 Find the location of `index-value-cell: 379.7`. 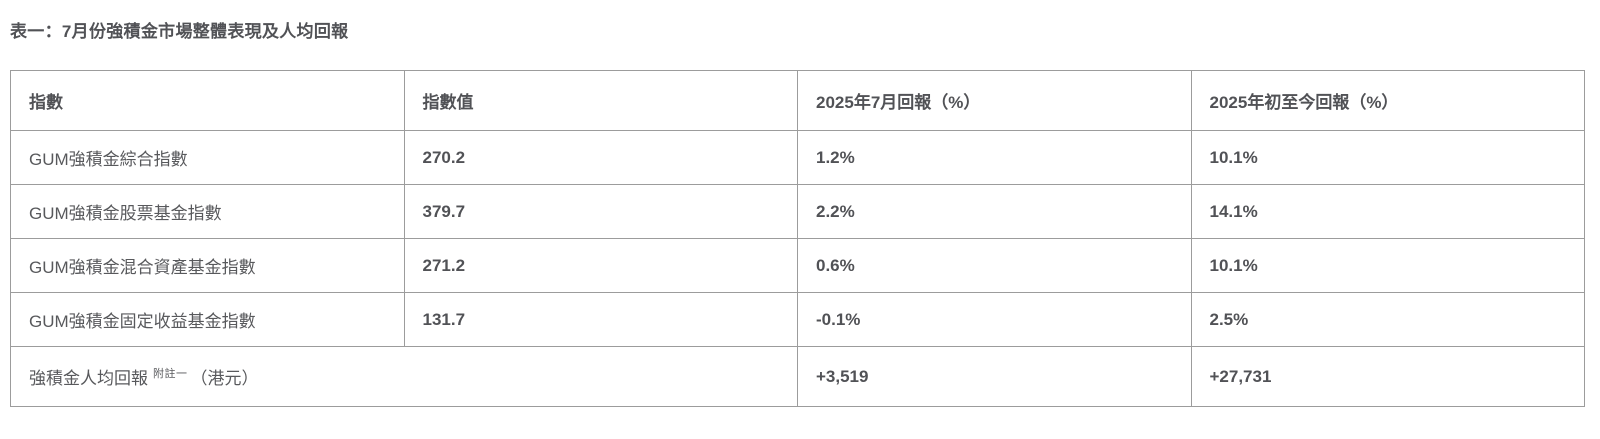

index-value-cell: 379.7 is located at coordinates (600, 211).